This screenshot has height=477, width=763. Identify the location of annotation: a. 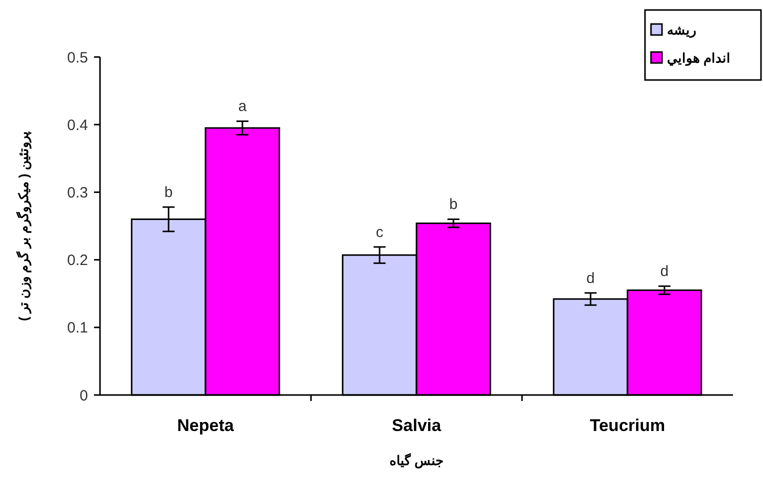
(243, 107).